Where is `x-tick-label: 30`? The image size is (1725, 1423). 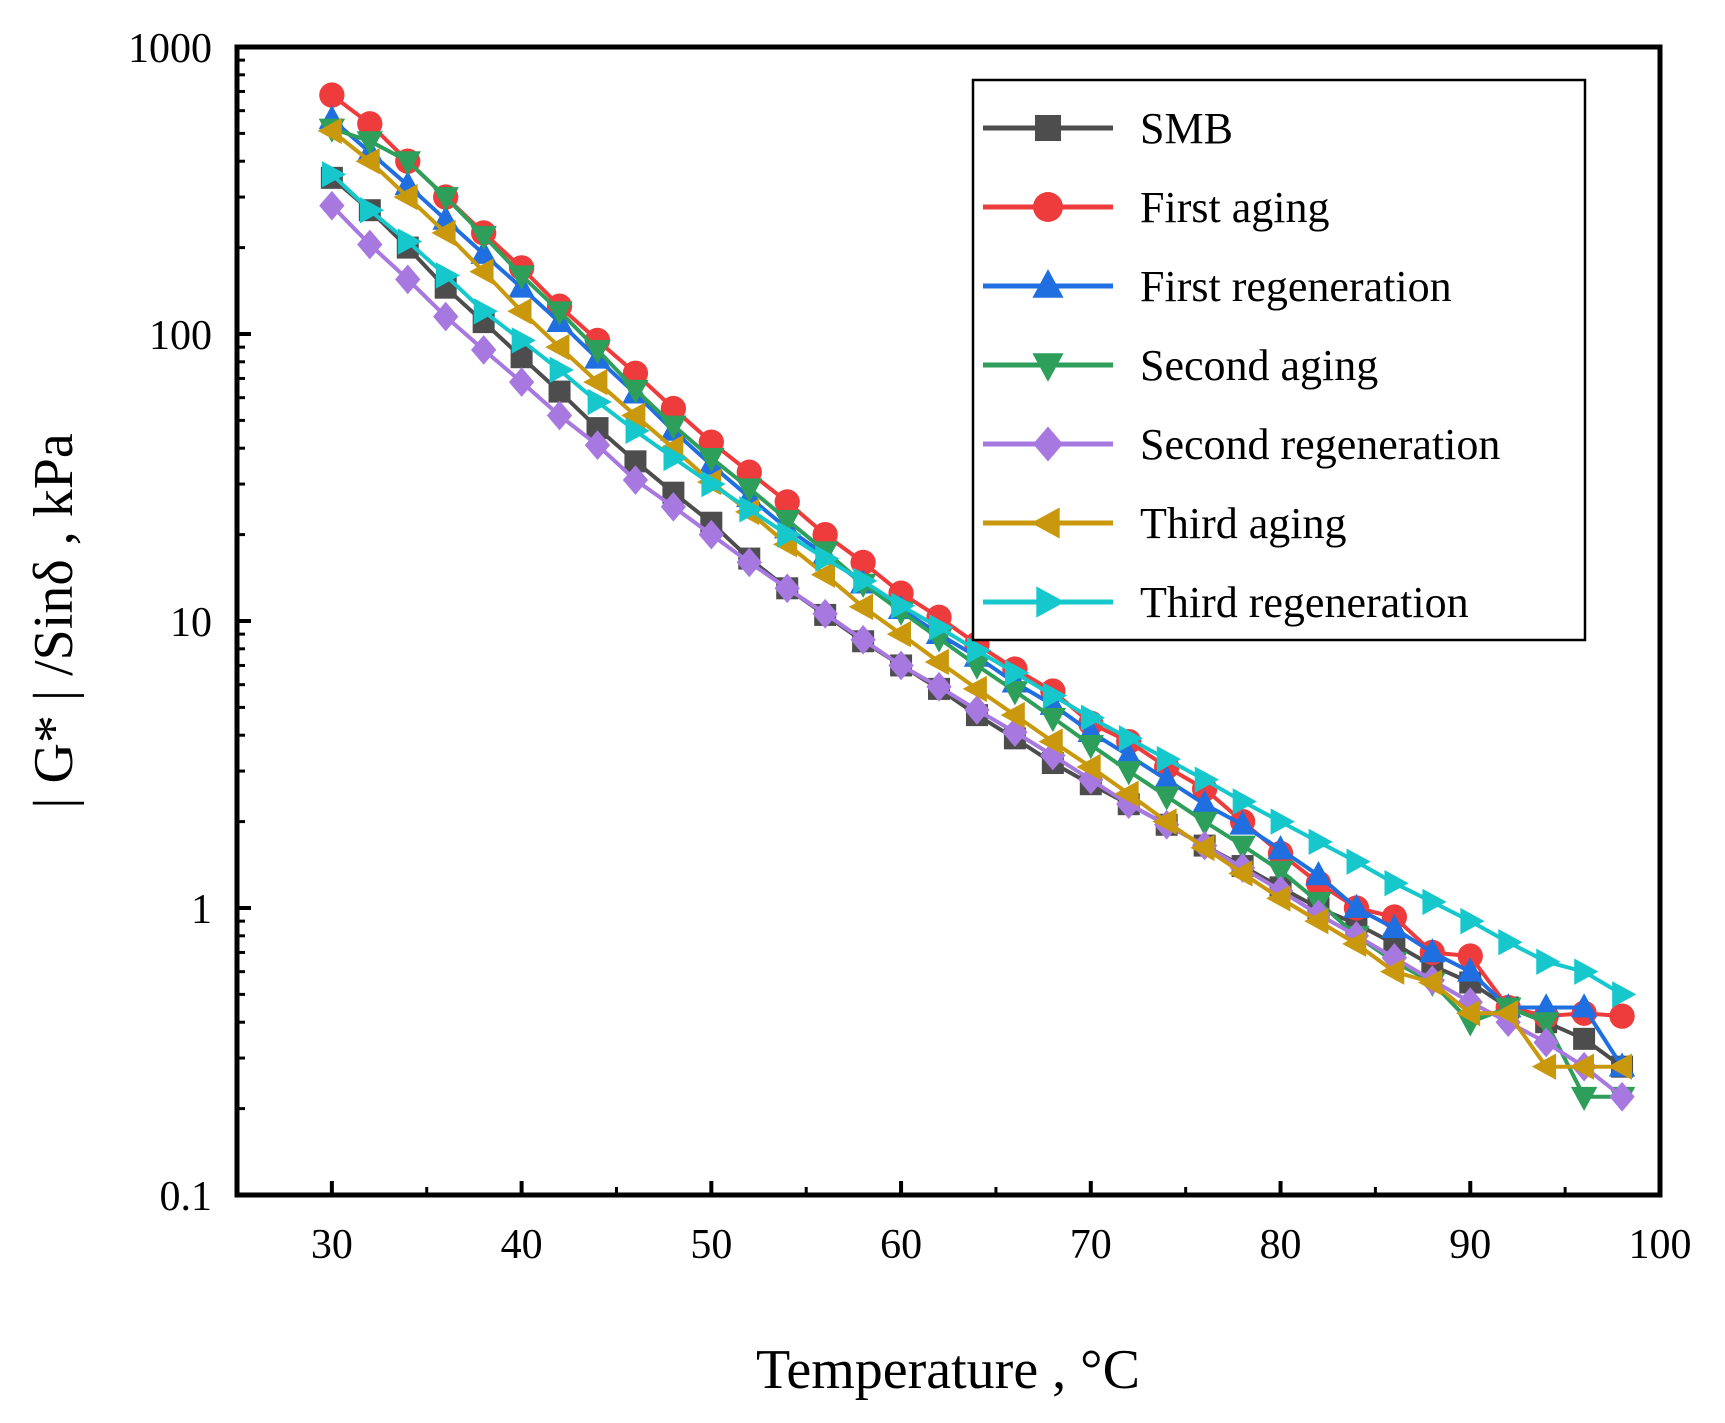
x-tick-label: 30 is located at coordinates (332, 1245).